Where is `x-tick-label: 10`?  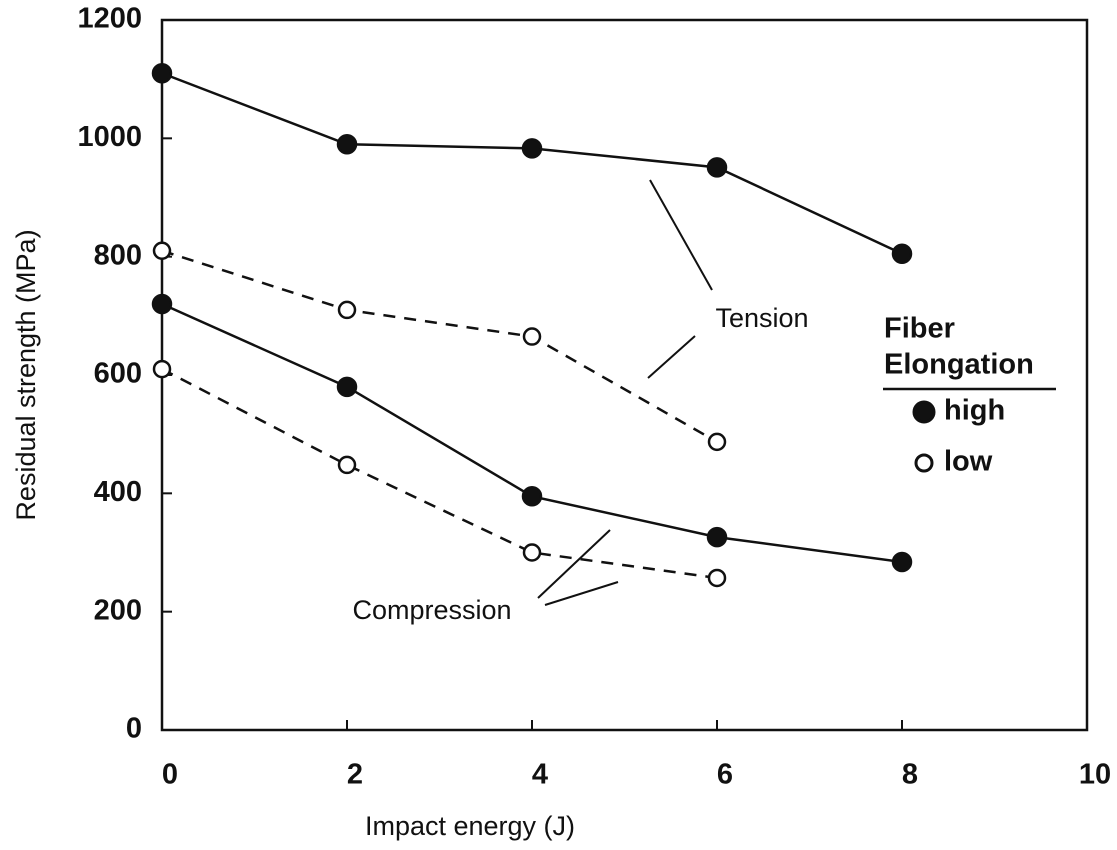
x-tick-label: 10 is located at coordinates (1095, 775).